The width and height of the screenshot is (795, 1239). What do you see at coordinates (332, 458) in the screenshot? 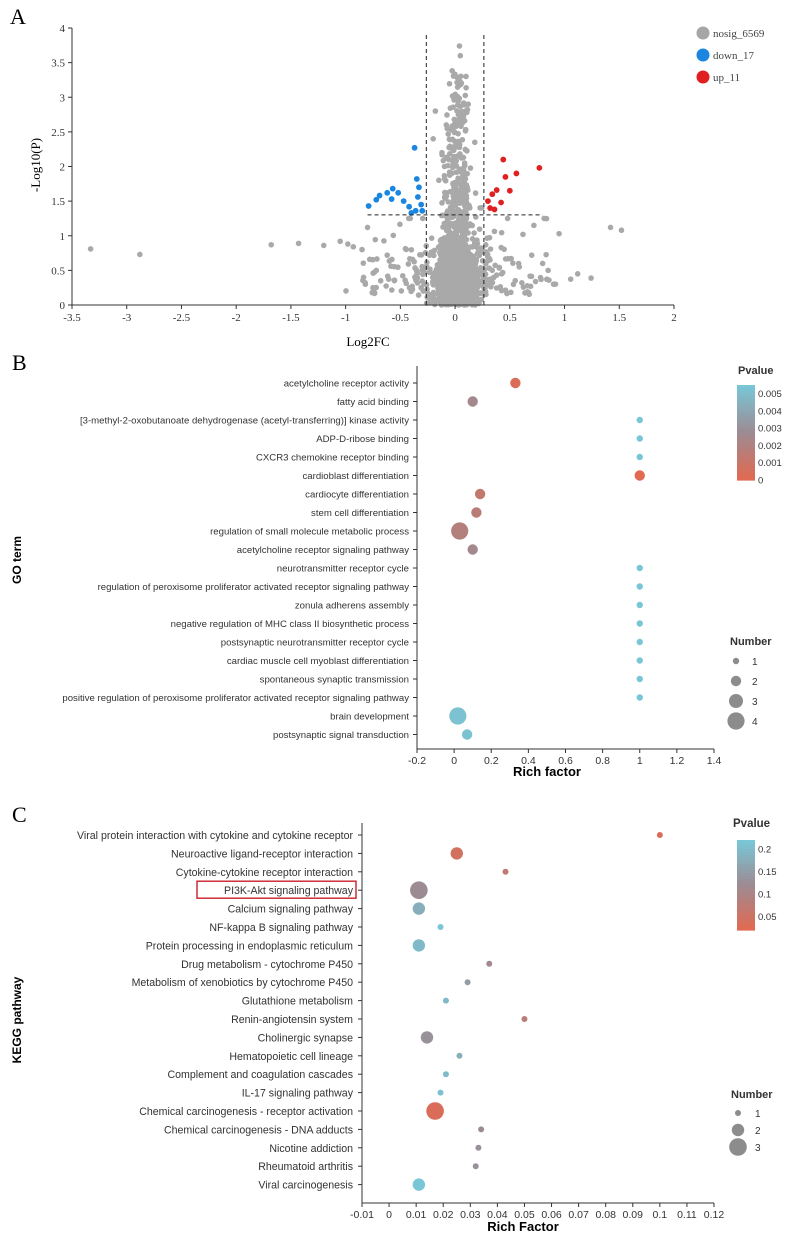
I see `go-term-label: CXCR3 chemokine receptor binding` at bounding box center [332, 458].